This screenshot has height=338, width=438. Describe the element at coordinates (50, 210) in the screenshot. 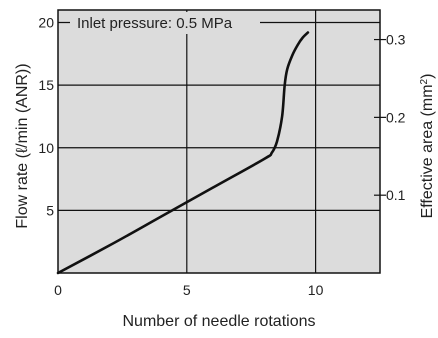

I see `y-tick-label: 5` at that location.